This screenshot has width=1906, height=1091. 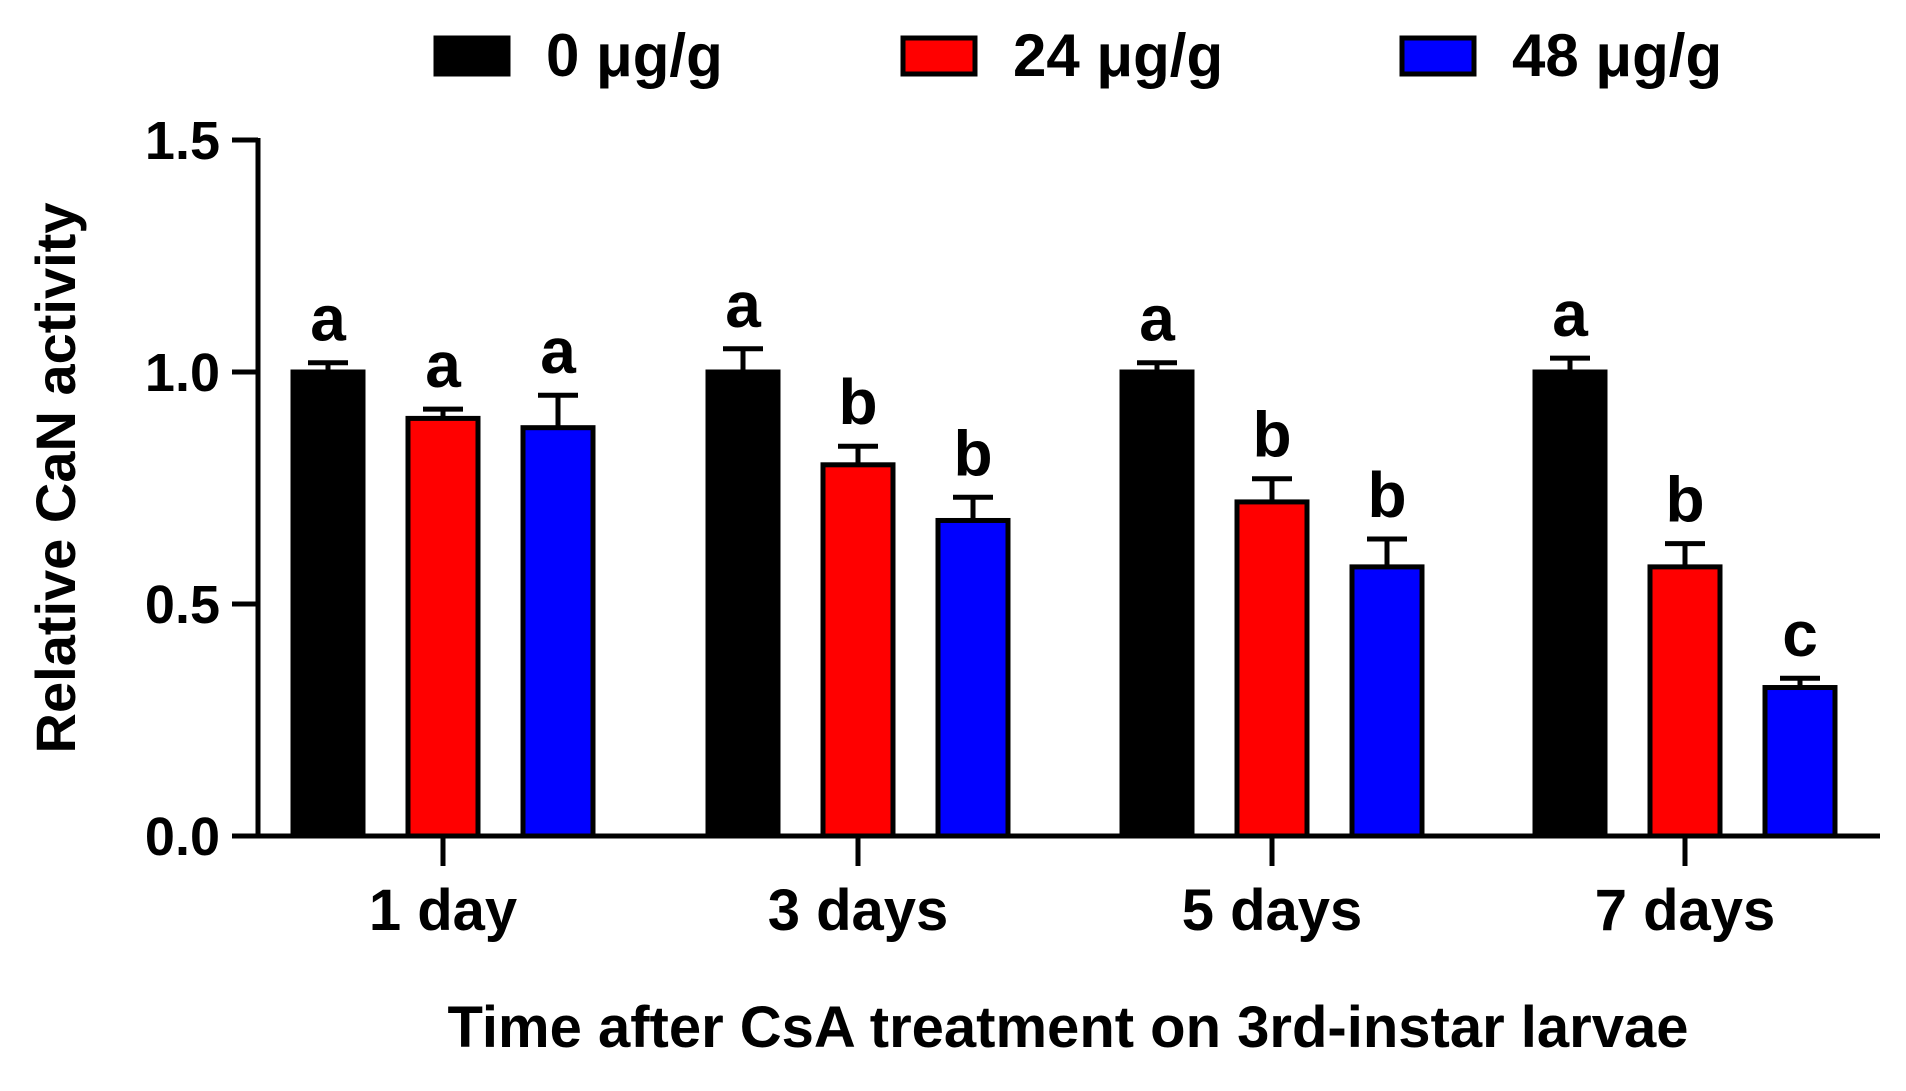 I want to click on y-tick-label: 1.0, so click(x=182, y=373).